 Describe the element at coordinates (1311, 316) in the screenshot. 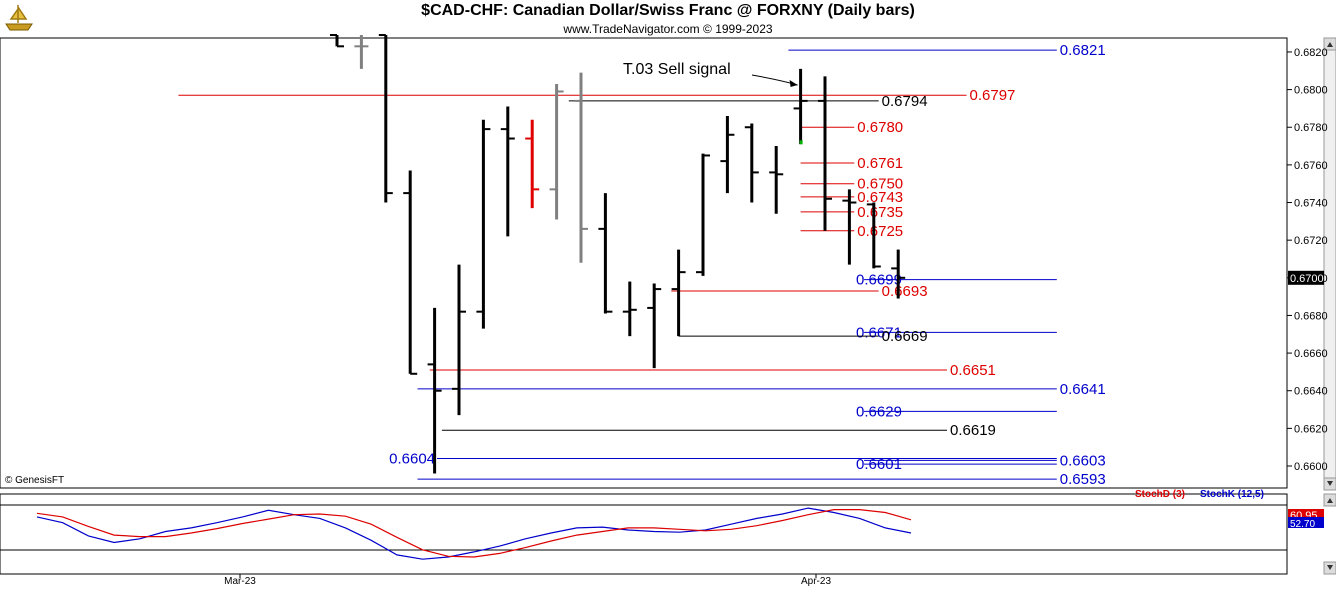

I see `y-tick-label: 0.6680` at that location.